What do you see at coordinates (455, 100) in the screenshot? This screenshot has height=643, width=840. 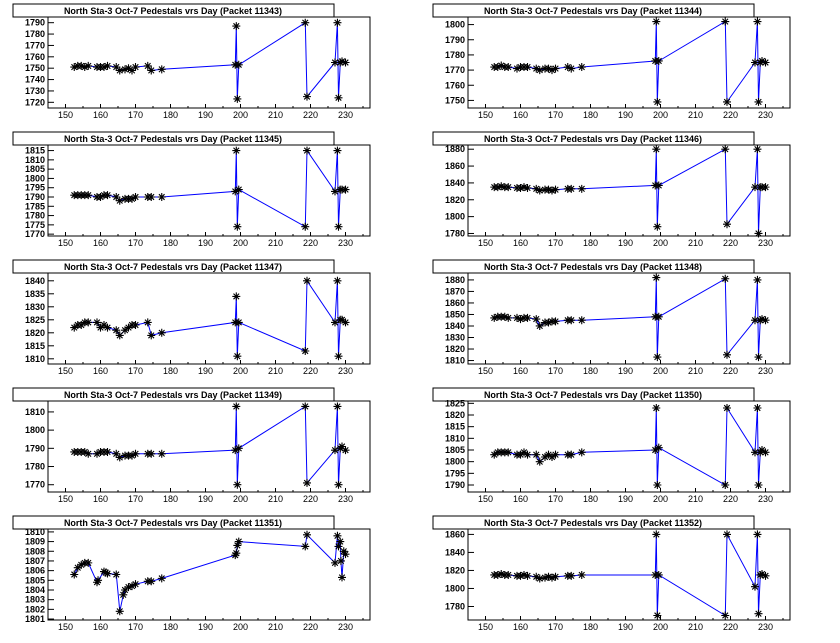 I see `y-tick-label: 1750` at bounding box center [455, 100].